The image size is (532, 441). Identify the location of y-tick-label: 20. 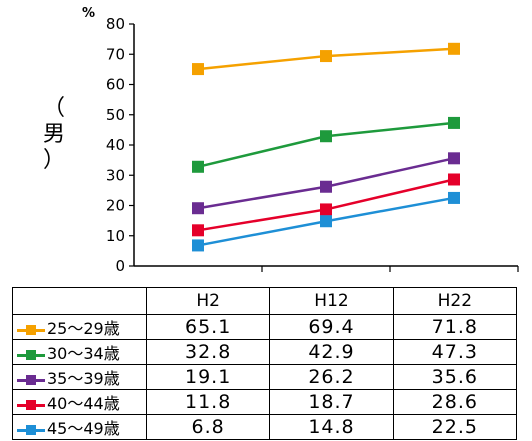
(115, 206).